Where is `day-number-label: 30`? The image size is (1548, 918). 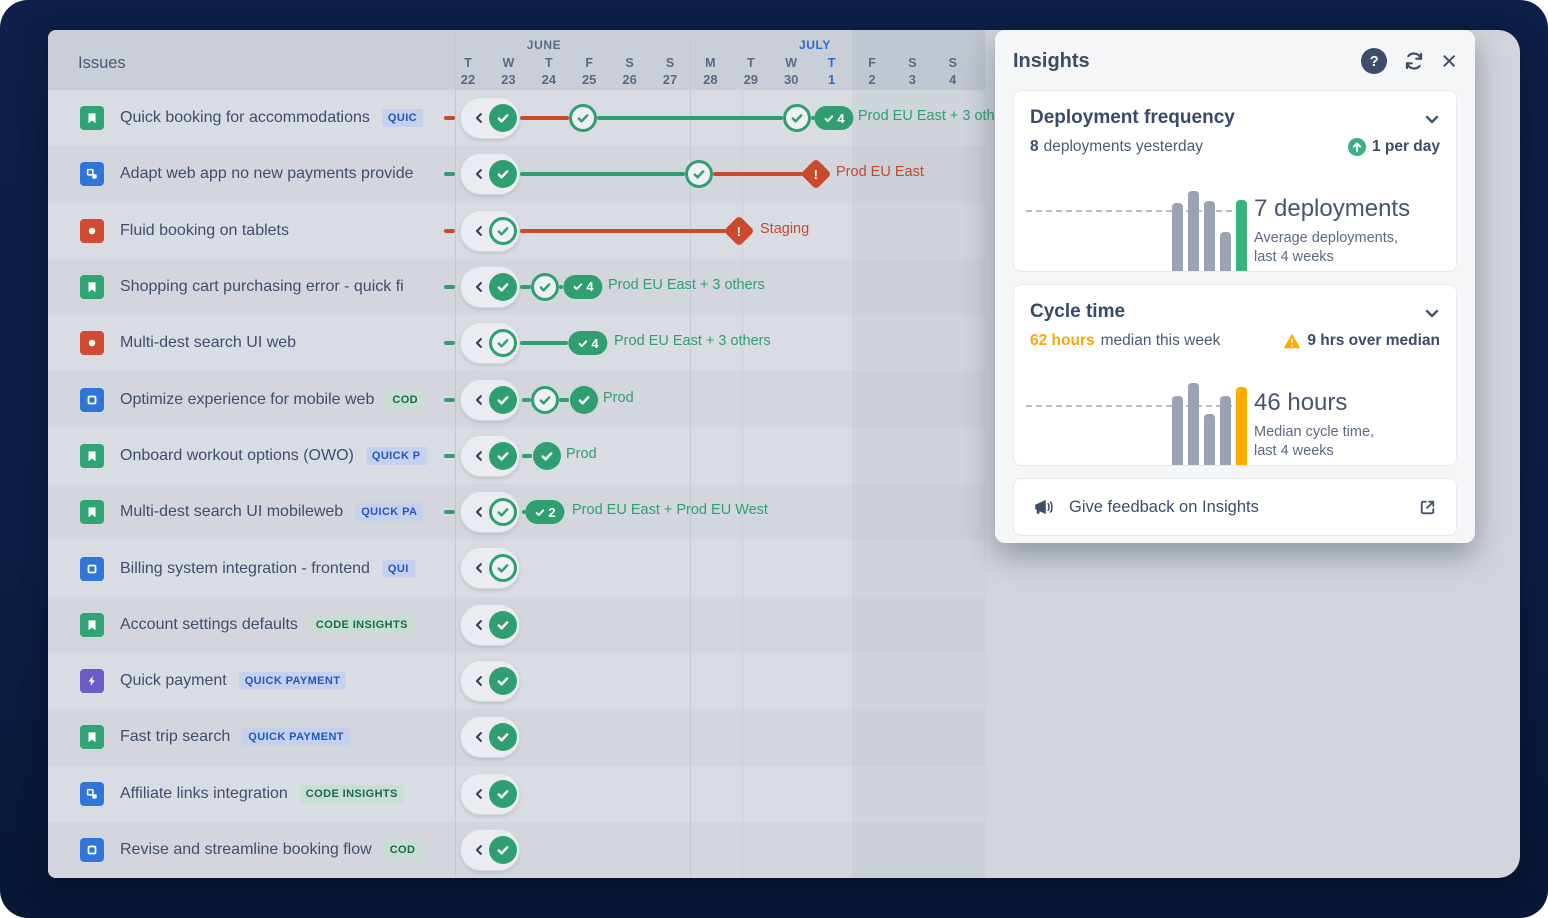 day-number-label: 30 is located at coordinates (791, 79).